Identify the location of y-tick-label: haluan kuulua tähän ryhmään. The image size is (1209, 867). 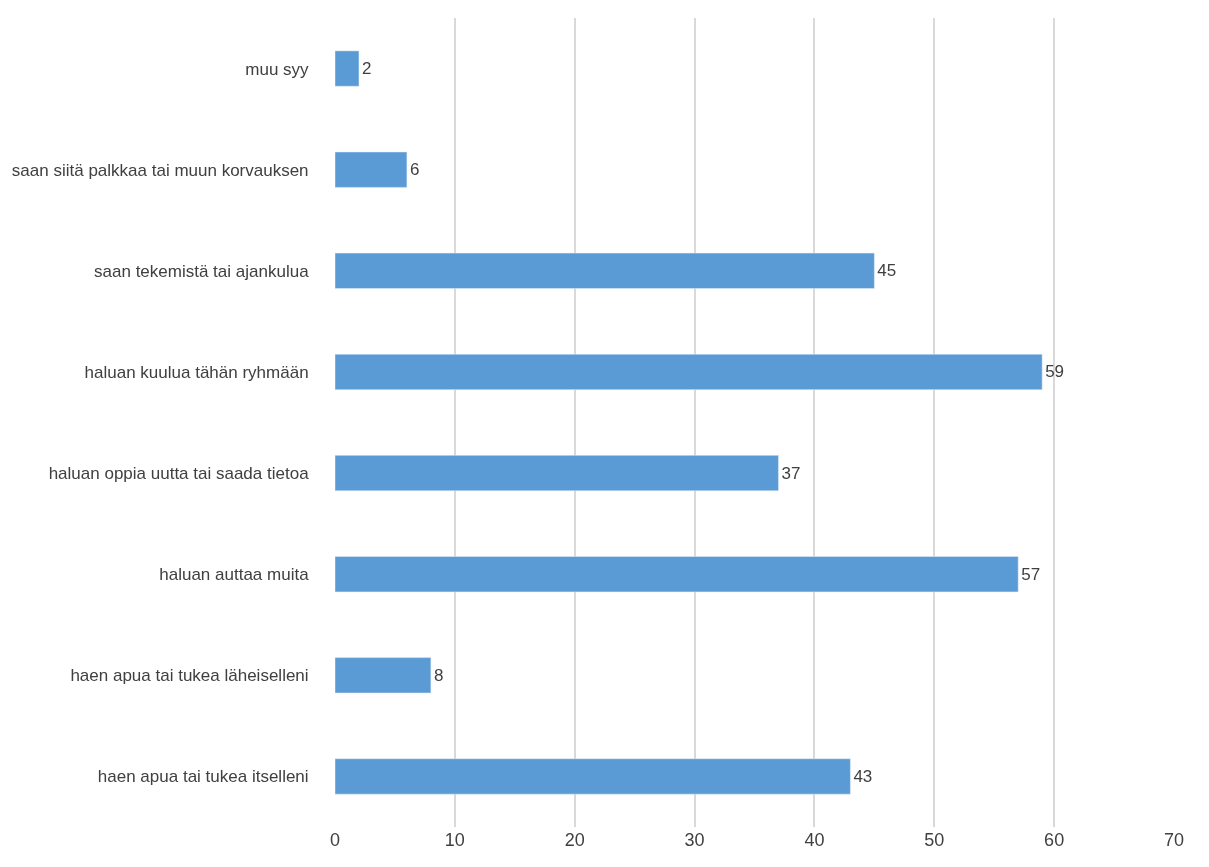
(196, 372).